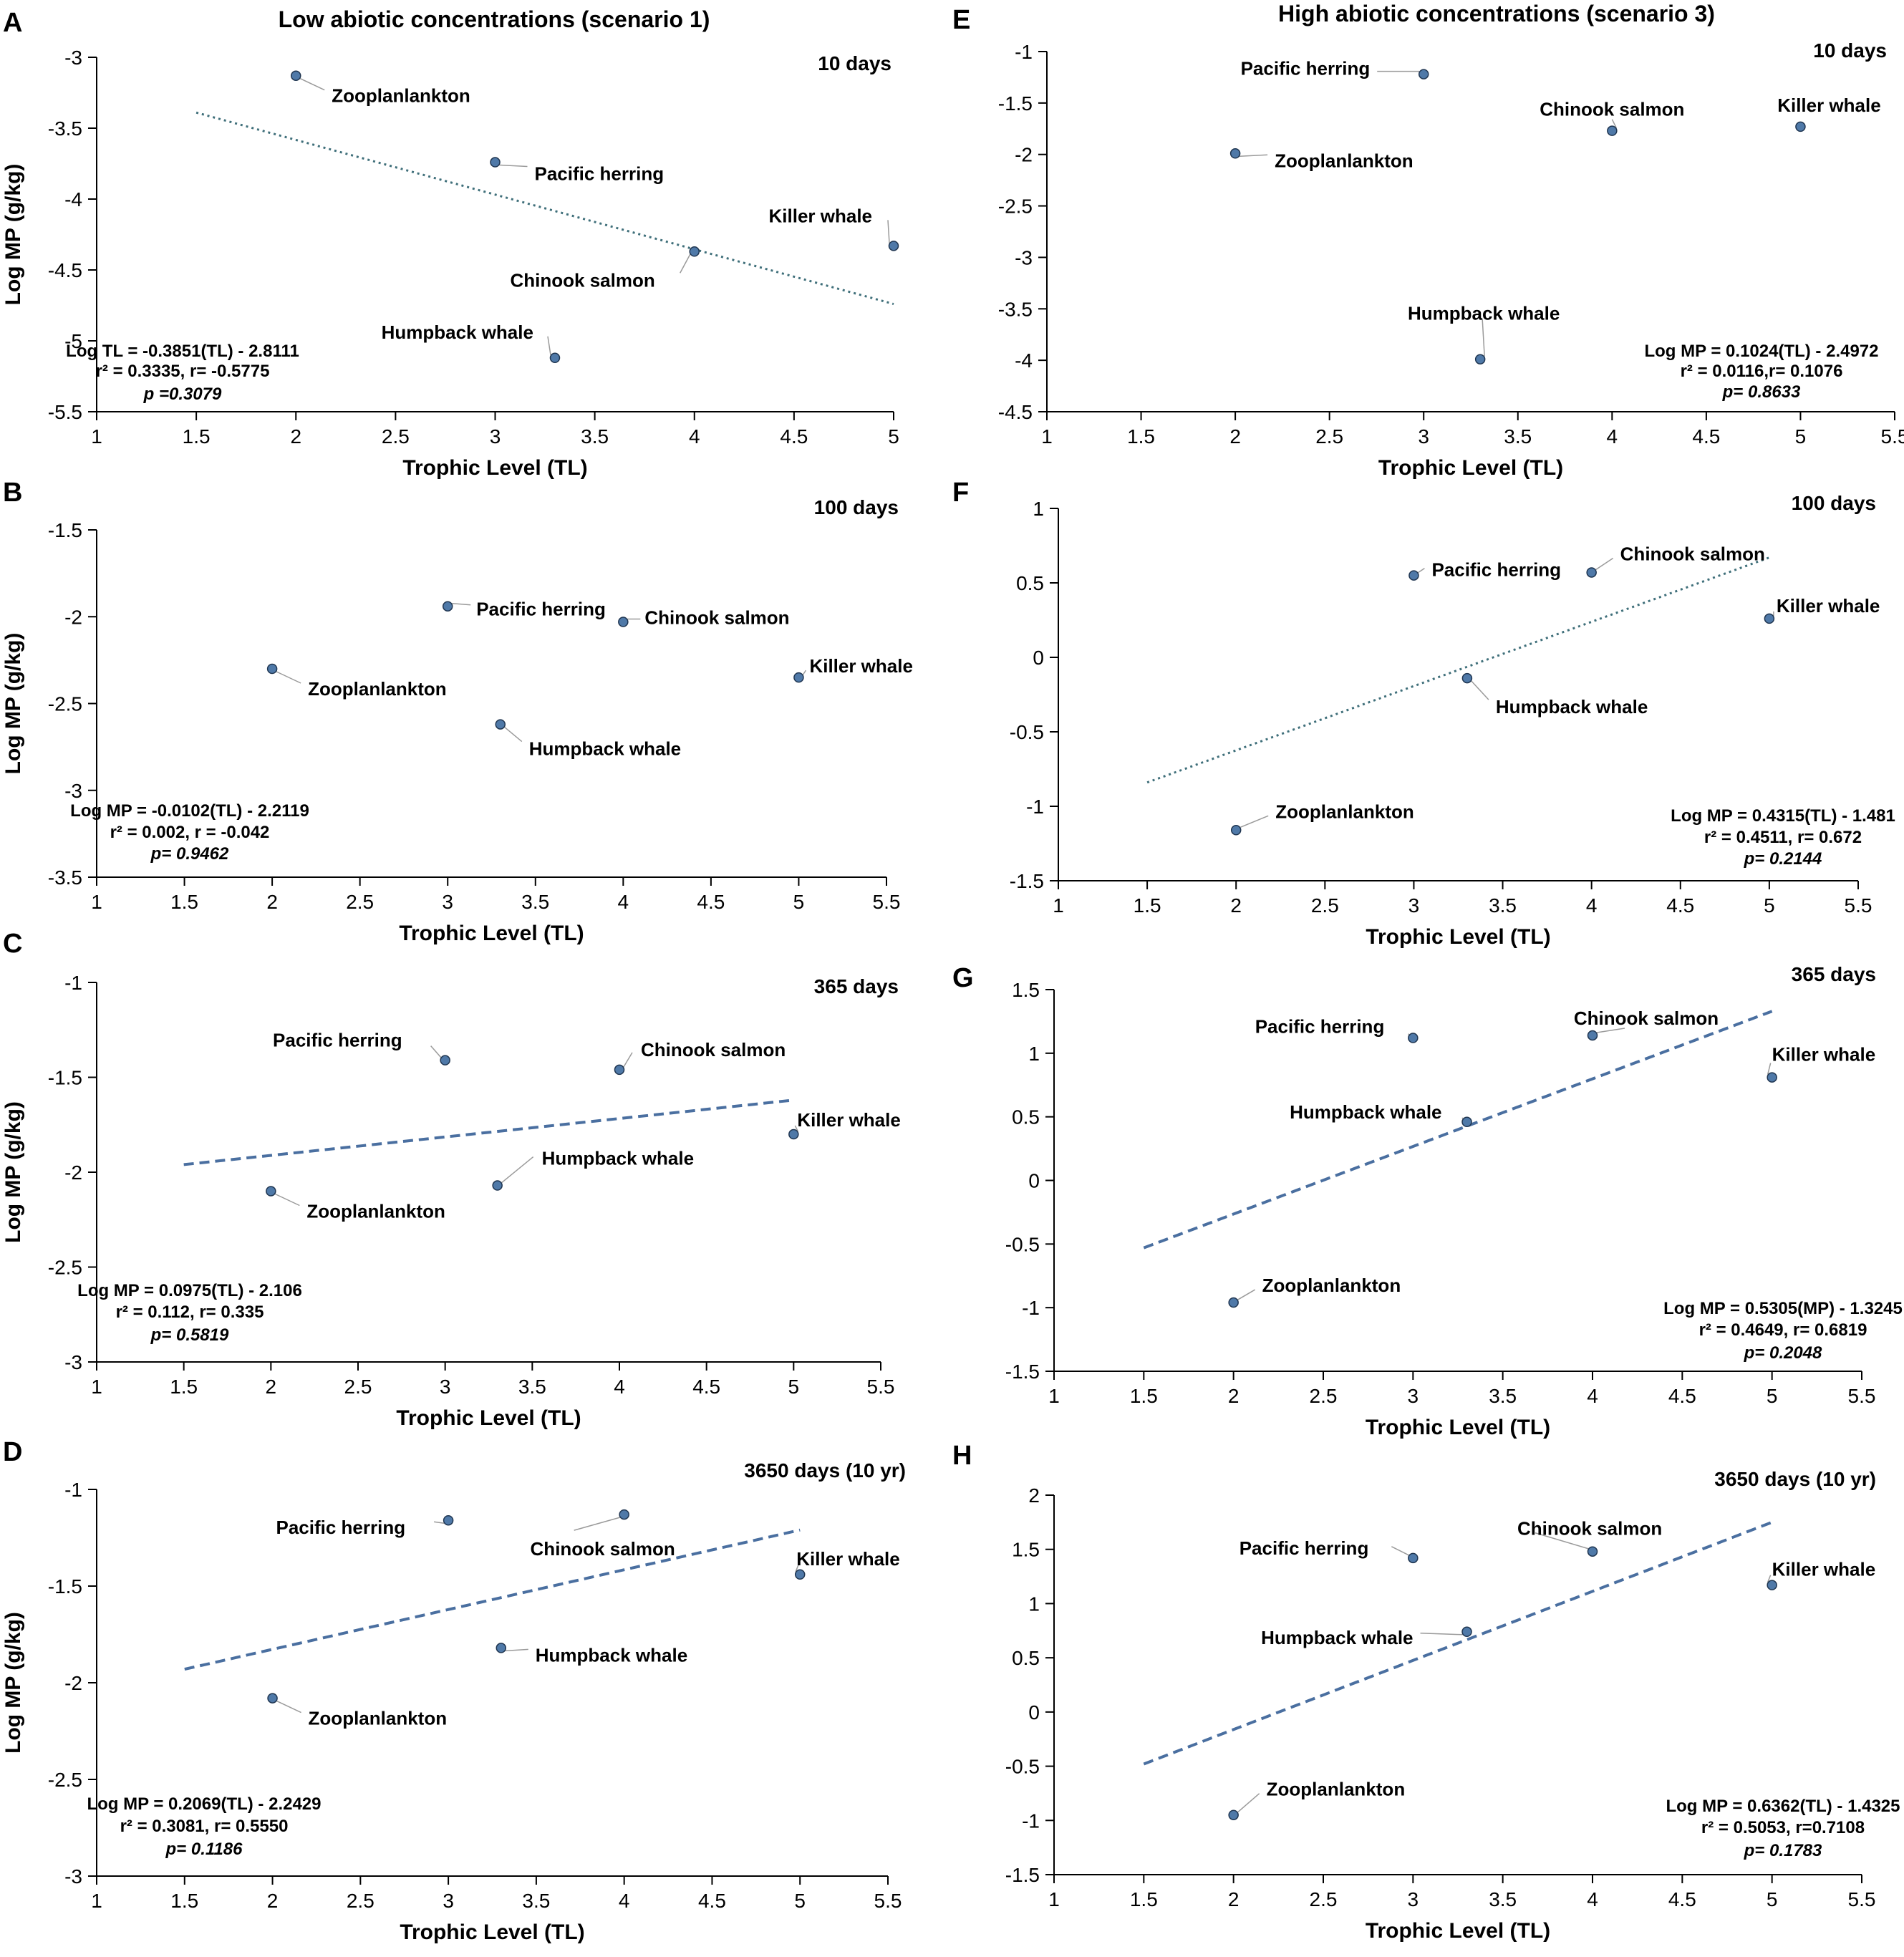  What do you see at coordinates (204, 1826) in the screenshot?
I see `regression-r-values: r² = 0.3081, r= 0.5550` at bounding box center [204, 1826].